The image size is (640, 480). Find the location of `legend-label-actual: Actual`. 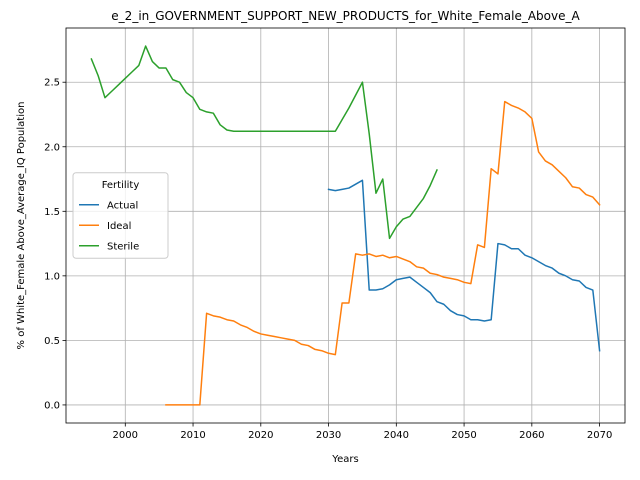

legend-label-actual: Actual is located at coordinates (122, 205).